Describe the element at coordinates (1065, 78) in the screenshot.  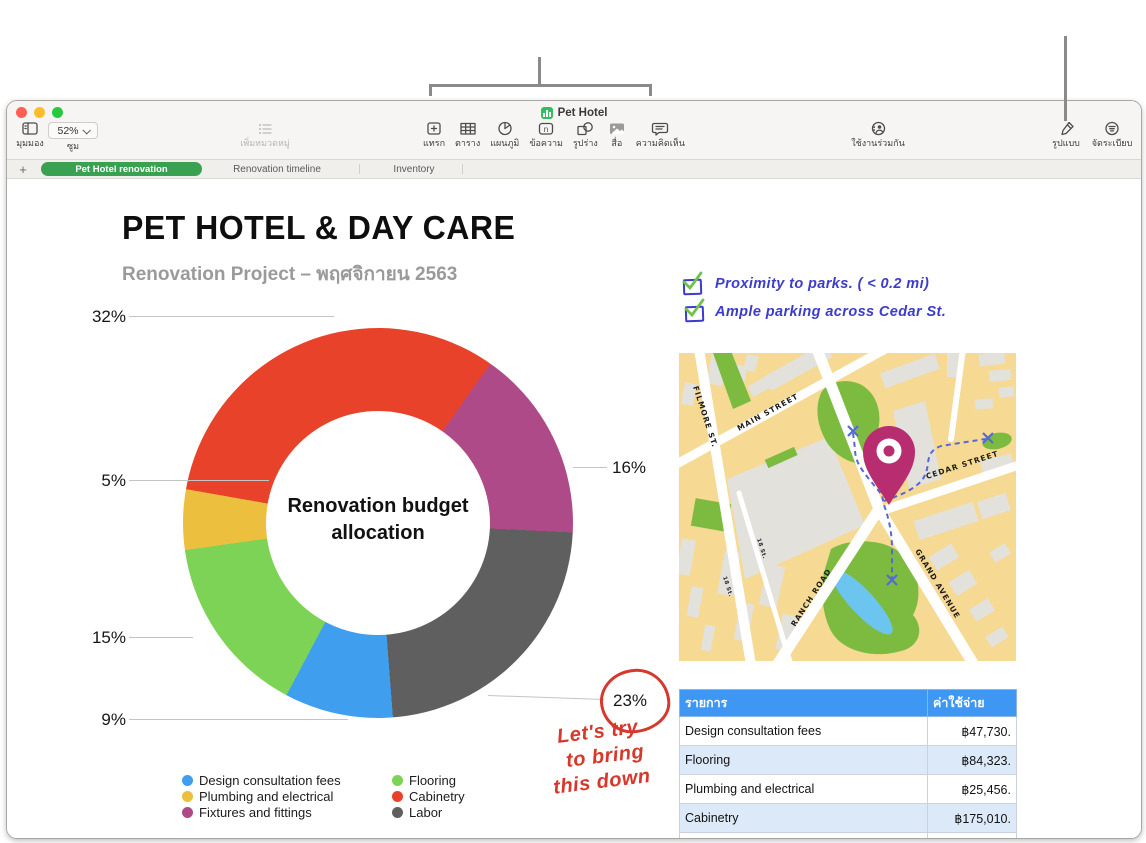
I see `callout-format-line` at that location.